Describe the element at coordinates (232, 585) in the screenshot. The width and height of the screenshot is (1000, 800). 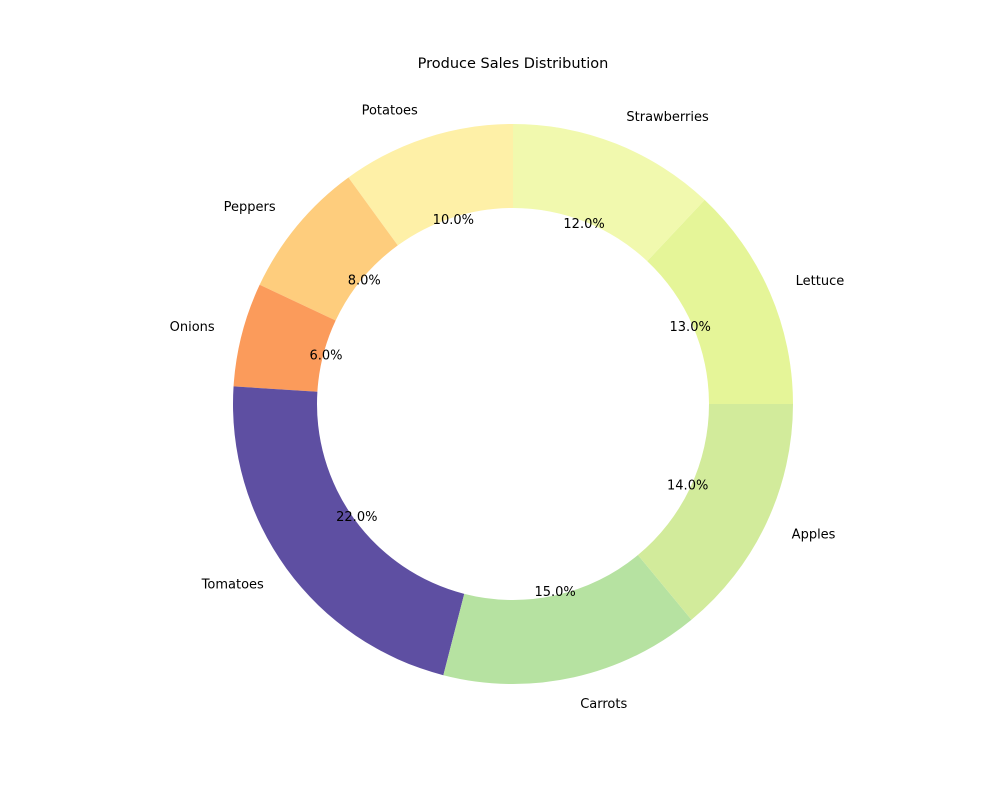
I see `label-tomatoes: Tomatoes` at that location.